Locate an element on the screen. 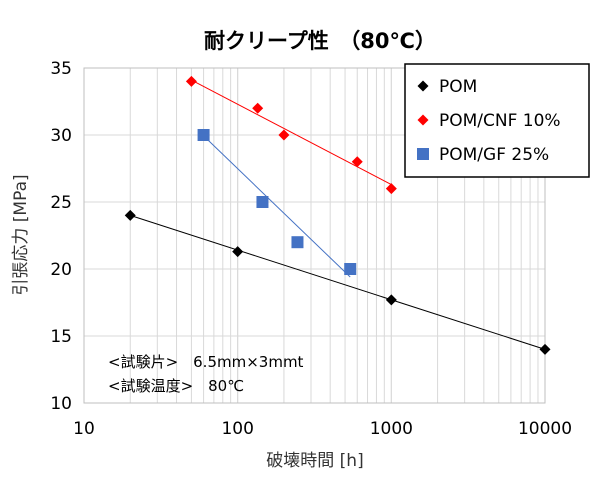  legend-label-2: POM/GF 25% is located at coordinates (494, 155).